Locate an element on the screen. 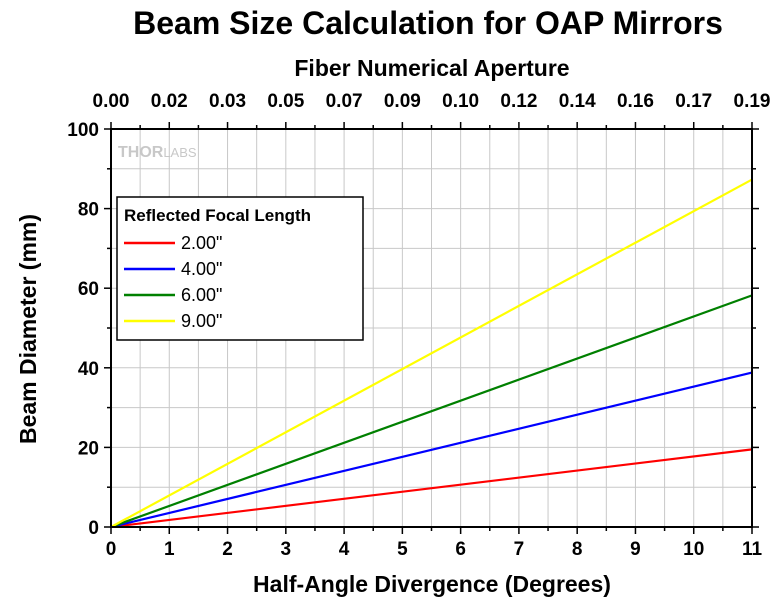 The width and height of the screenshot is (780, 602). x-axis-label: Half-Angle Divergence (Degrees) is located at coordinates (432, 584).